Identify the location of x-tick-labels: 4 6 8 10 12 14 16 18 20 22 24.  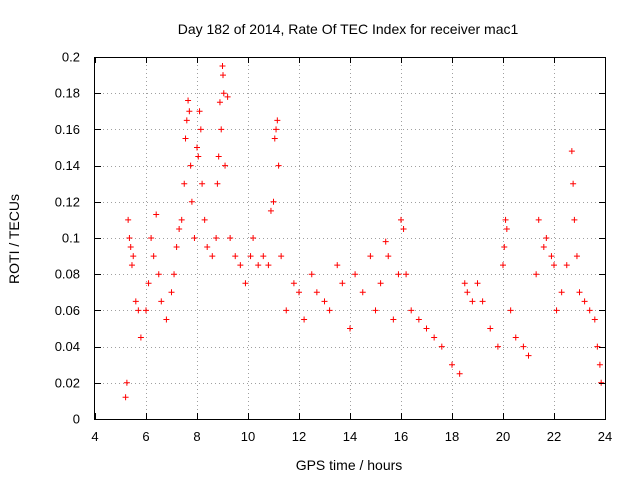
(351, 436).